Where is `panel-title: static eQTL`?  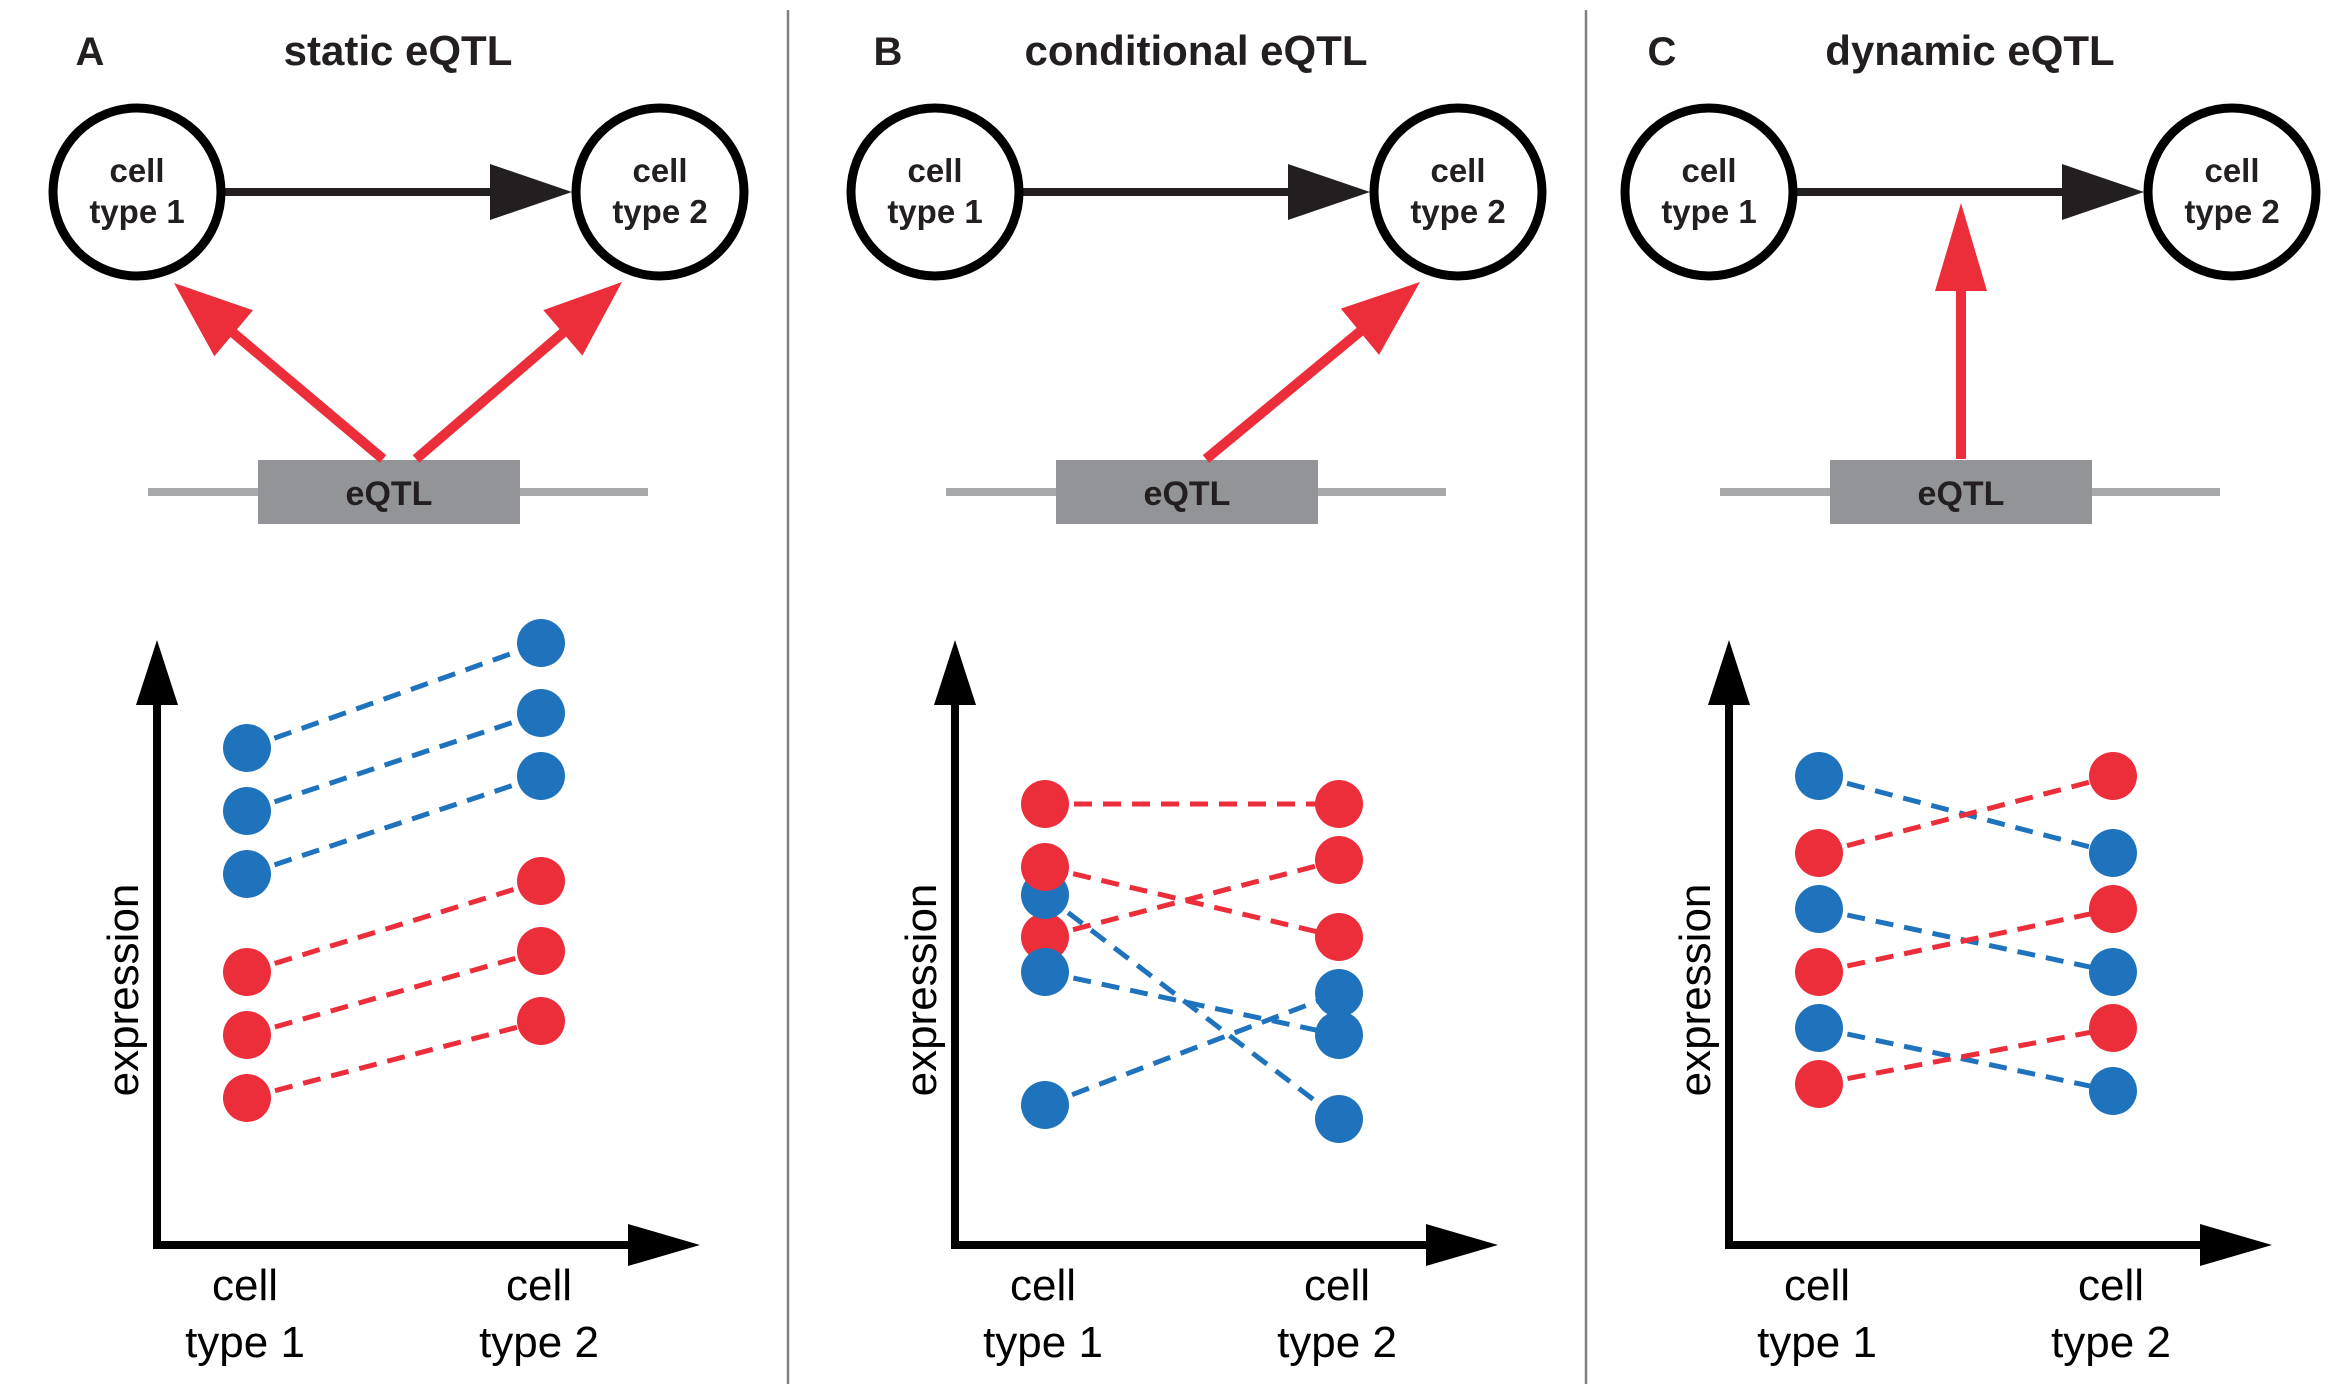 panel-title: static eQTL is located at coordinates (398, 50).